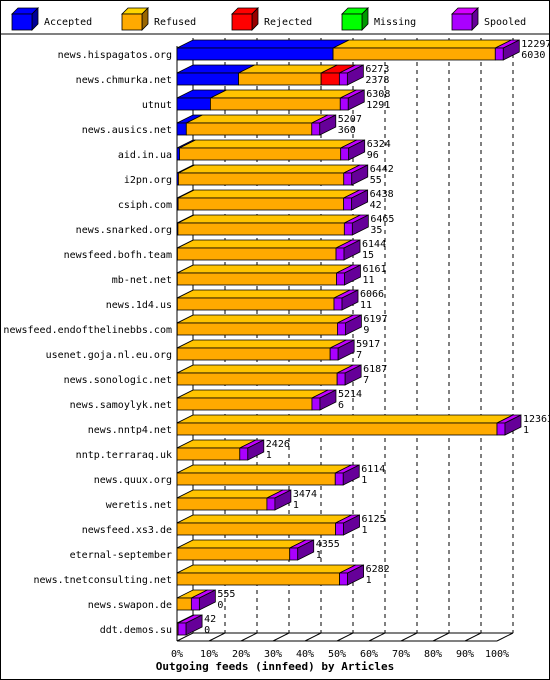 The image size is (550, 680). What do you see at coordinates (226, 594) in the screenshot?
I see `bar-value-offered: 555` at bounding box center [226, 594].